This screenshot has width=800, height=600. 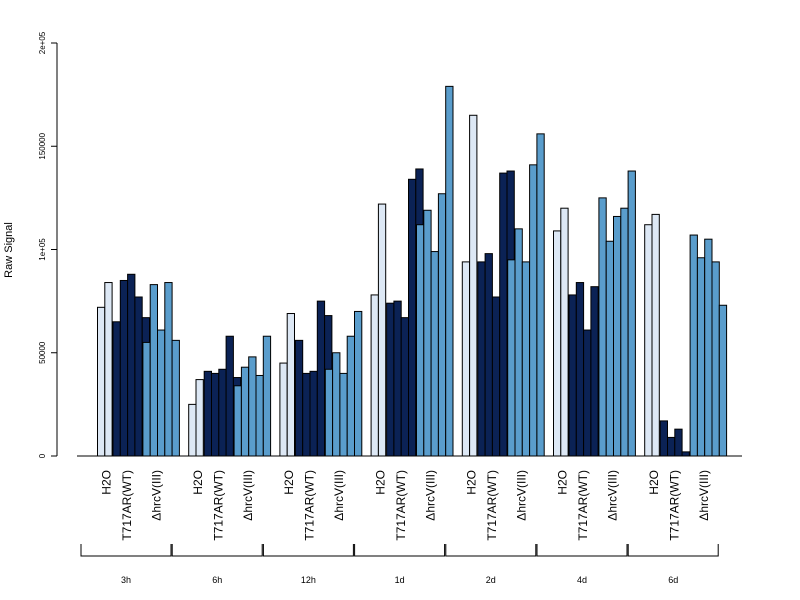 What do you see at coordinates (42, 145) in the screenshot?
I see `y-tick-label: 150000` at bounding box center [42, 145].